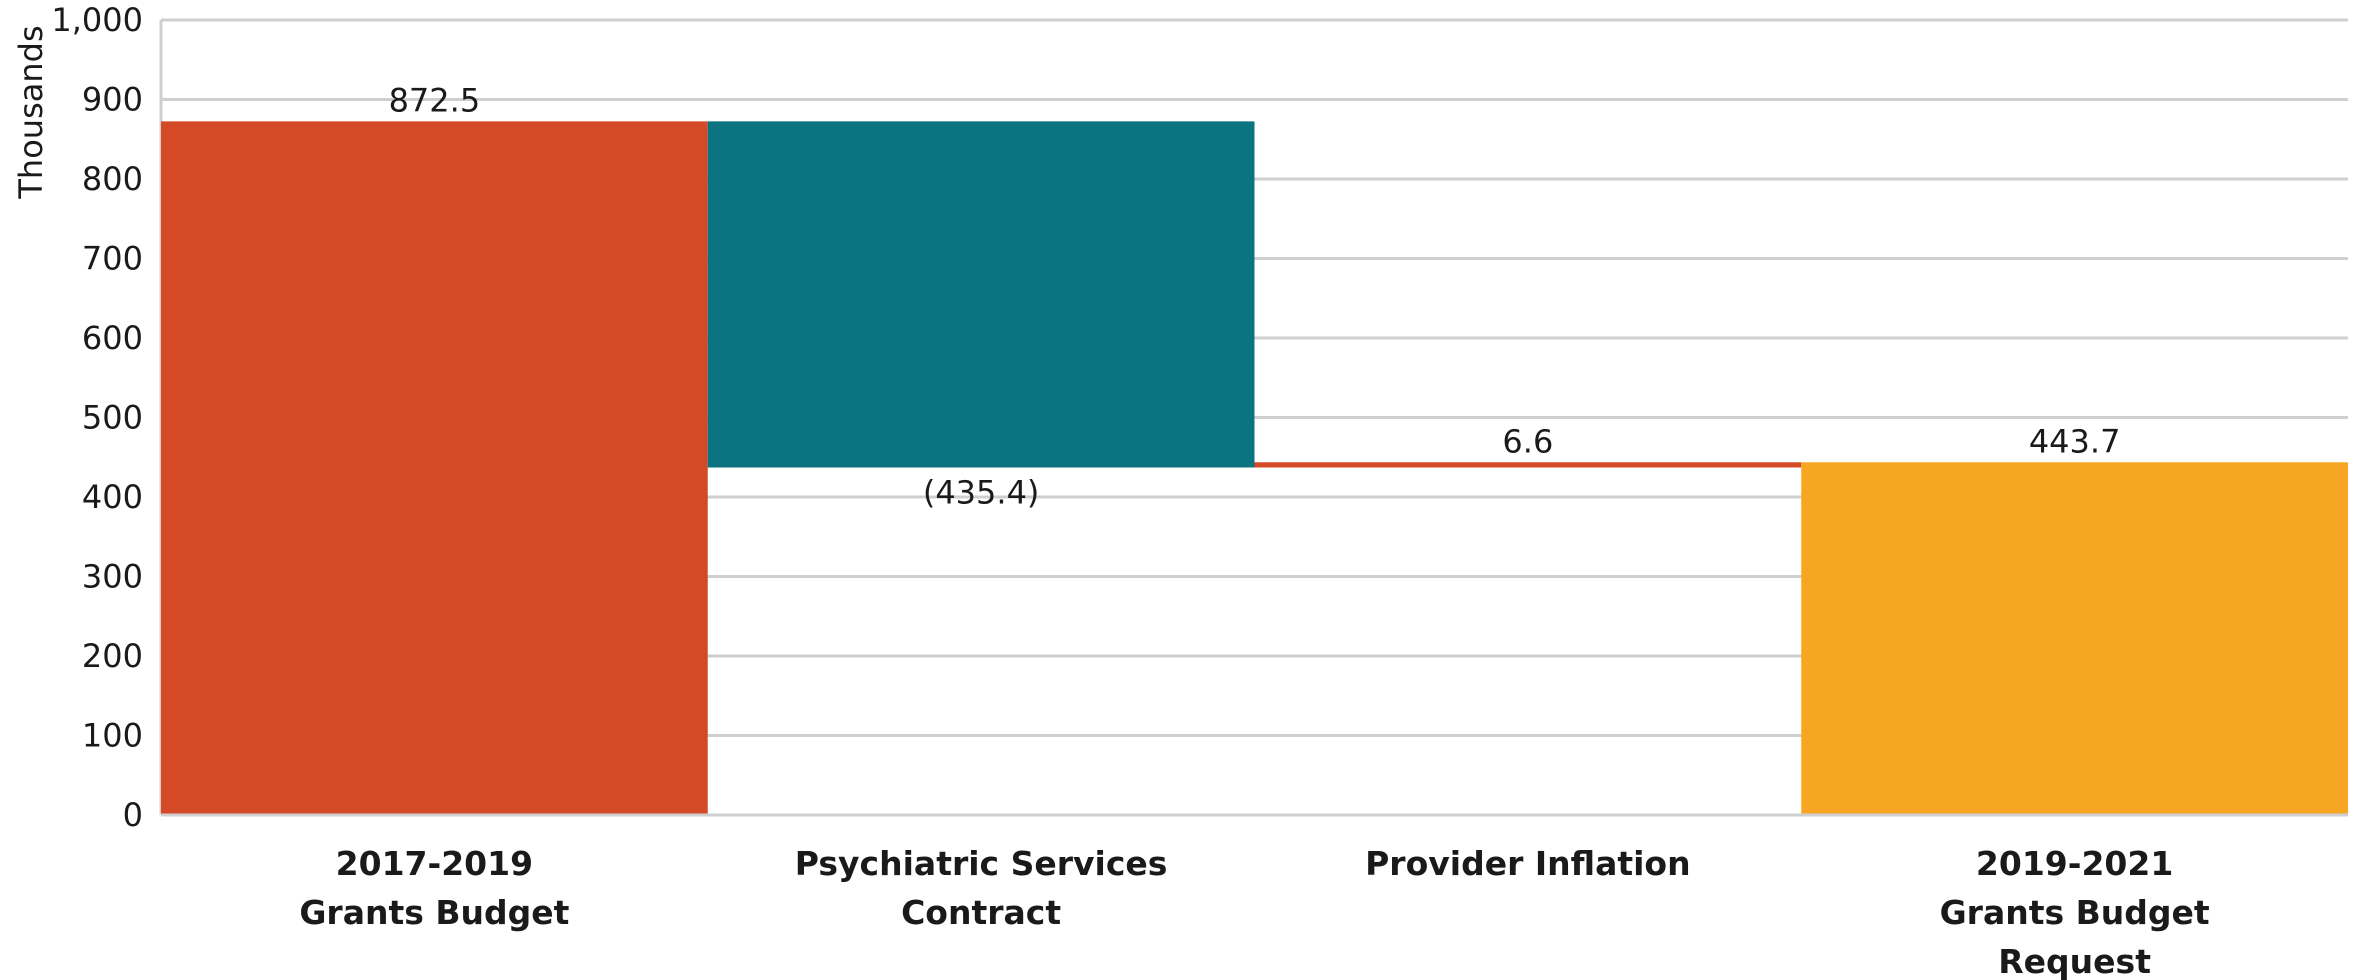  I want to click on category-label-line: Provider Inflation, so click(1527, 863).